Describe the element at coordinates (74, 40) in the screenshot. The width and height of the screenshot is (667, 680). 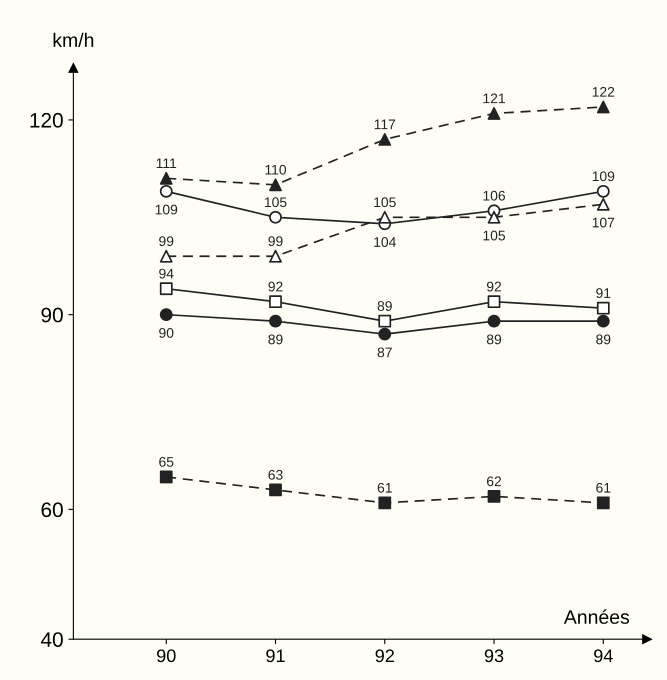
I see `y-axis-title: km/h` at that location.